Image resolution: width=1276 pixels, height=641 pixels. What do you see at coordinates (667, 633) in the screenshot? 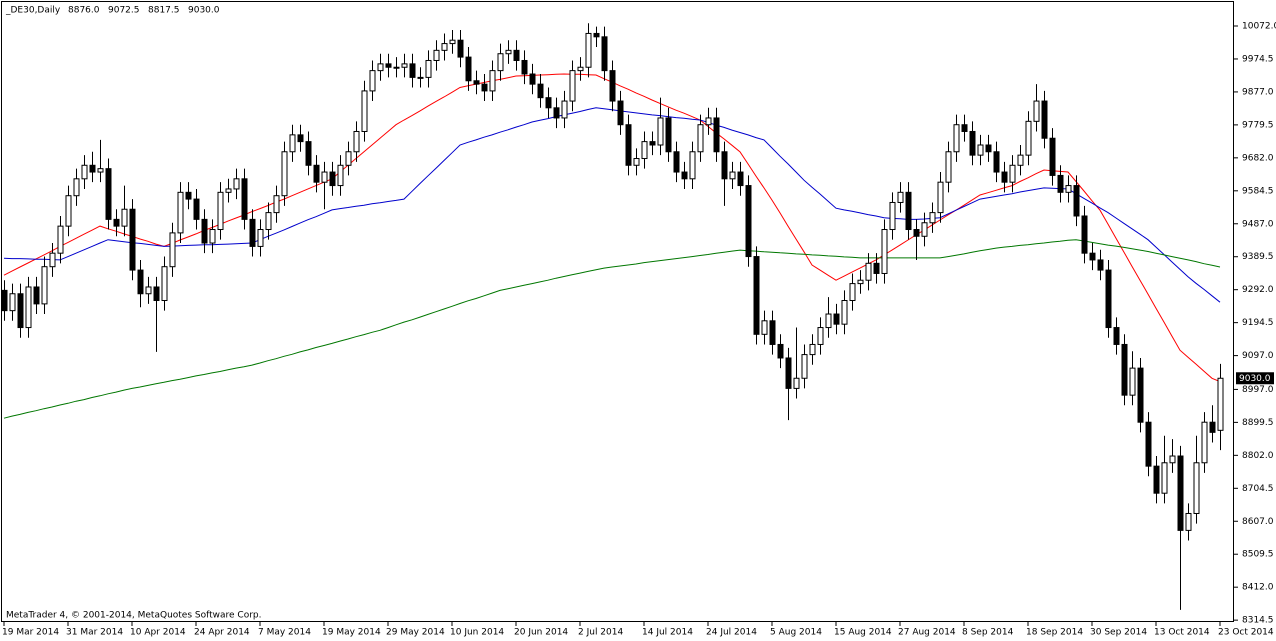
I see `x-tick-label: 14 Jul 2014` at bounding box center [667, 633].